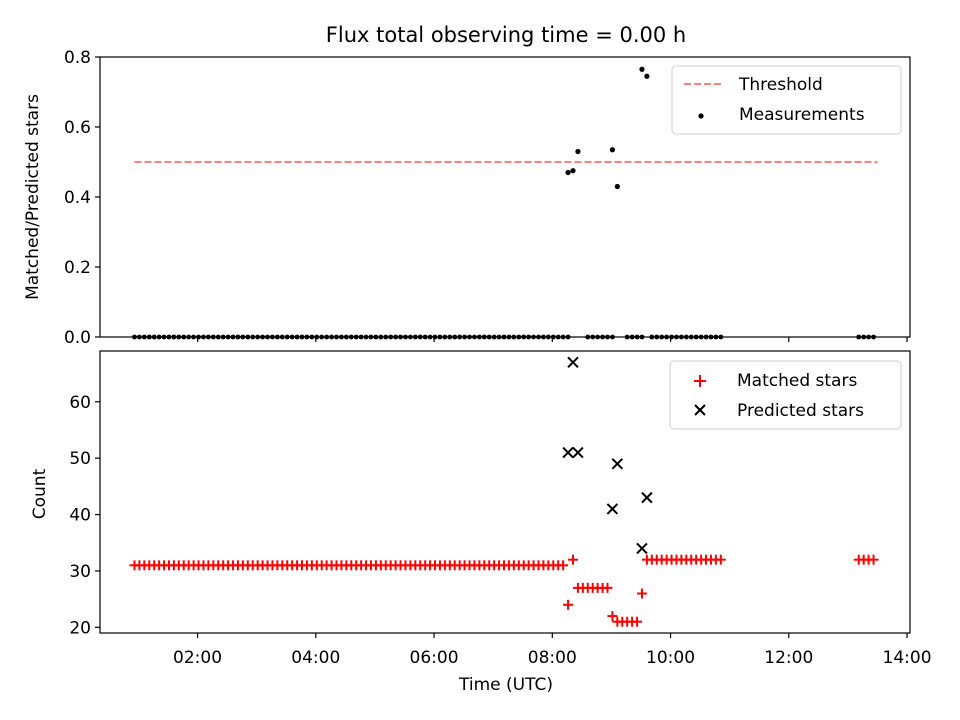  What do you see at coordinates (80, 572) in the screenshot?
I see `bottom-ytick-label: 30` at bounding box center [80, 572].